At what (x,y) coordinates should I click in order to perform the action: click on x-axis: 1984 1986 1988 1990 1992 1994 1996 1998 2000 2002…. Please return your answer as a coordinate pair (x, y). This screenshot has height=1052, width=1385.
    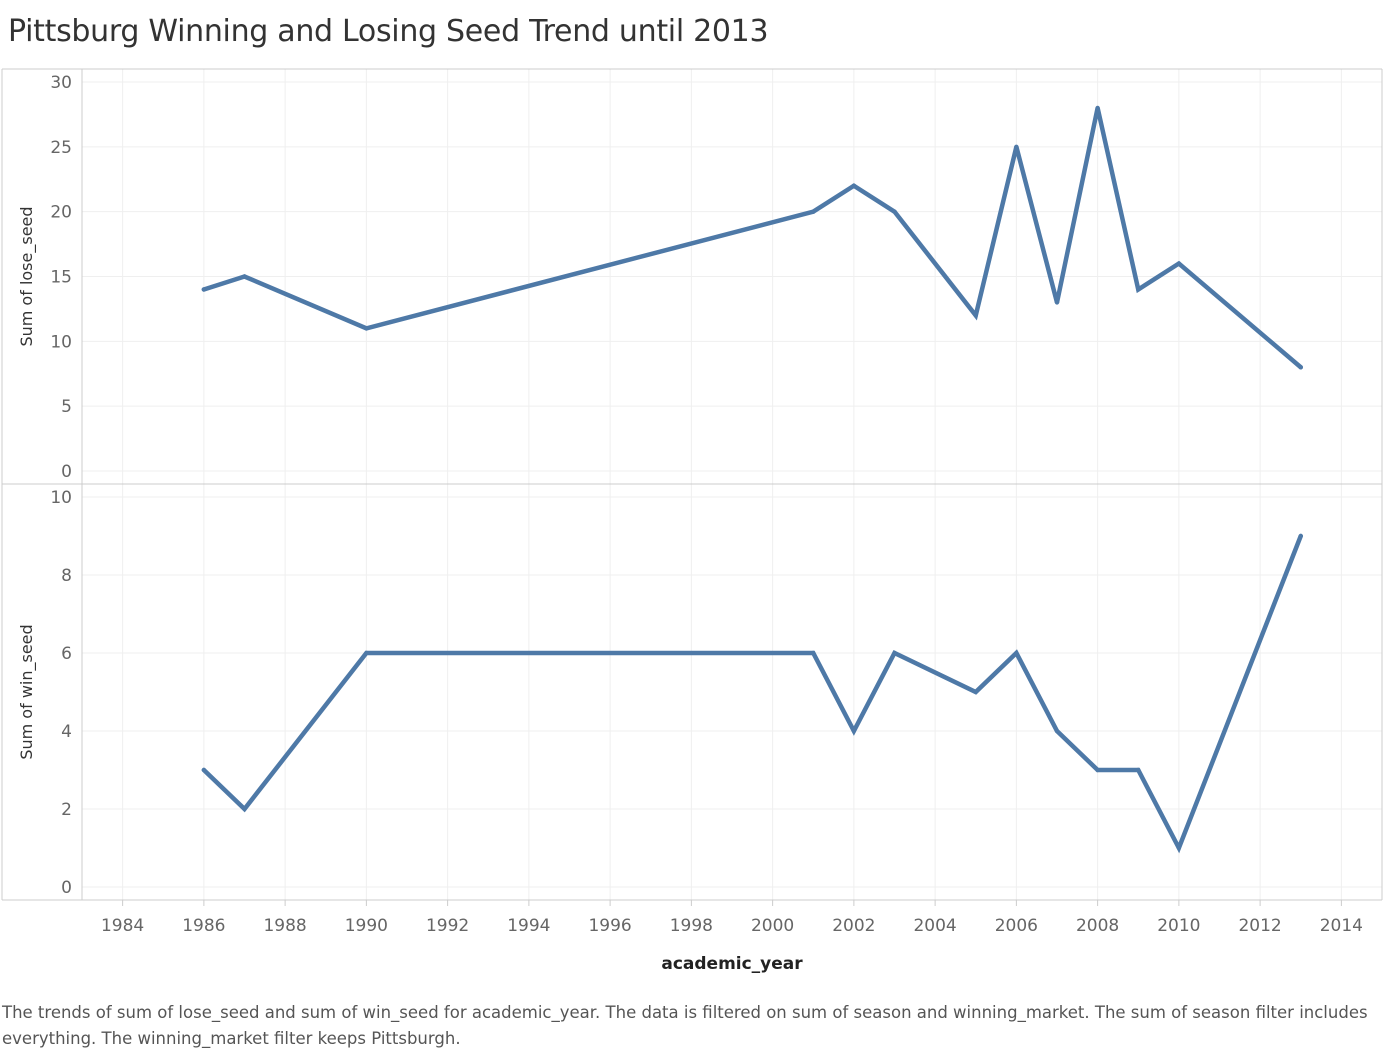
    Looking at the image, I should click on (732, 918).